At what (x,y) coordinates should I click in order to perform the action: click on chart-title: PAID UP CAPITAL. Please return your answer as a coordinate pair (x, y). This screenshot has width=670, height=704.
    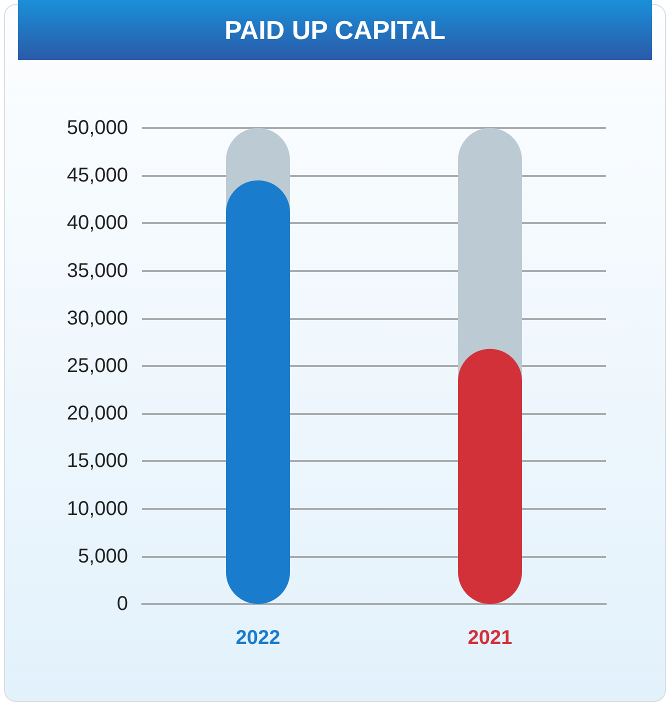
    Looking at the image, I should click on (335, 30).